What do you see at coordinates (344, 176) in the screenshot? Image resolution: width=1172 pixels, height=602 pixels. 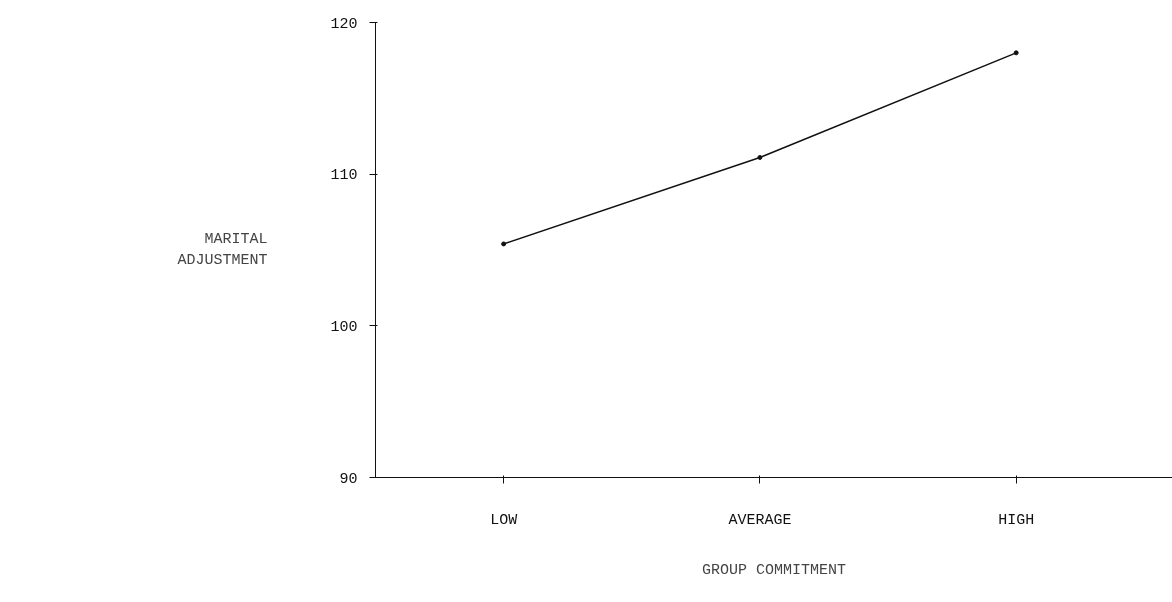 I see `y-tick-label: 110` at bounding box center [344, 176].